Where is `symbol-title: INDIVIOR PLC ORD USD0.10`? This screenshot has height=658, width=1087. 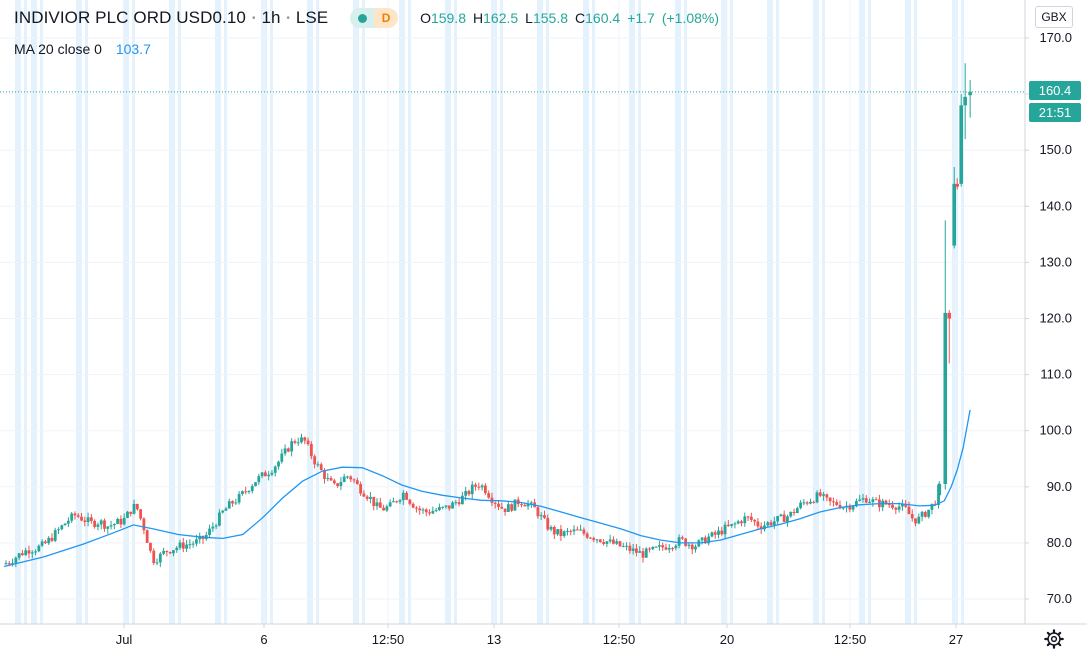 symbol-title: INDIVIOR PLC ORD USD0.10 is located at coordinates (130, 17).